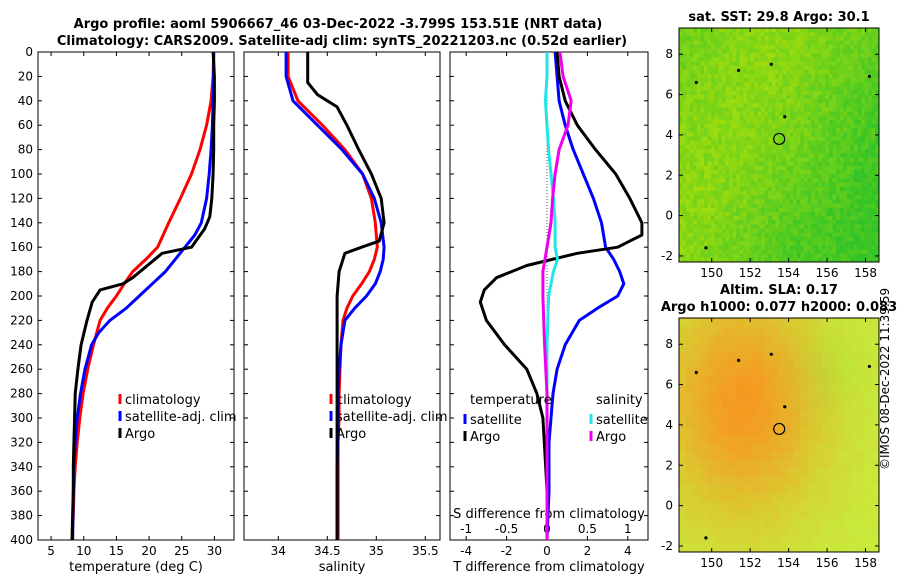 The height and width of the screenshot is (580, 900). I want to click on y-tick-label: 2, so click(669, 175).